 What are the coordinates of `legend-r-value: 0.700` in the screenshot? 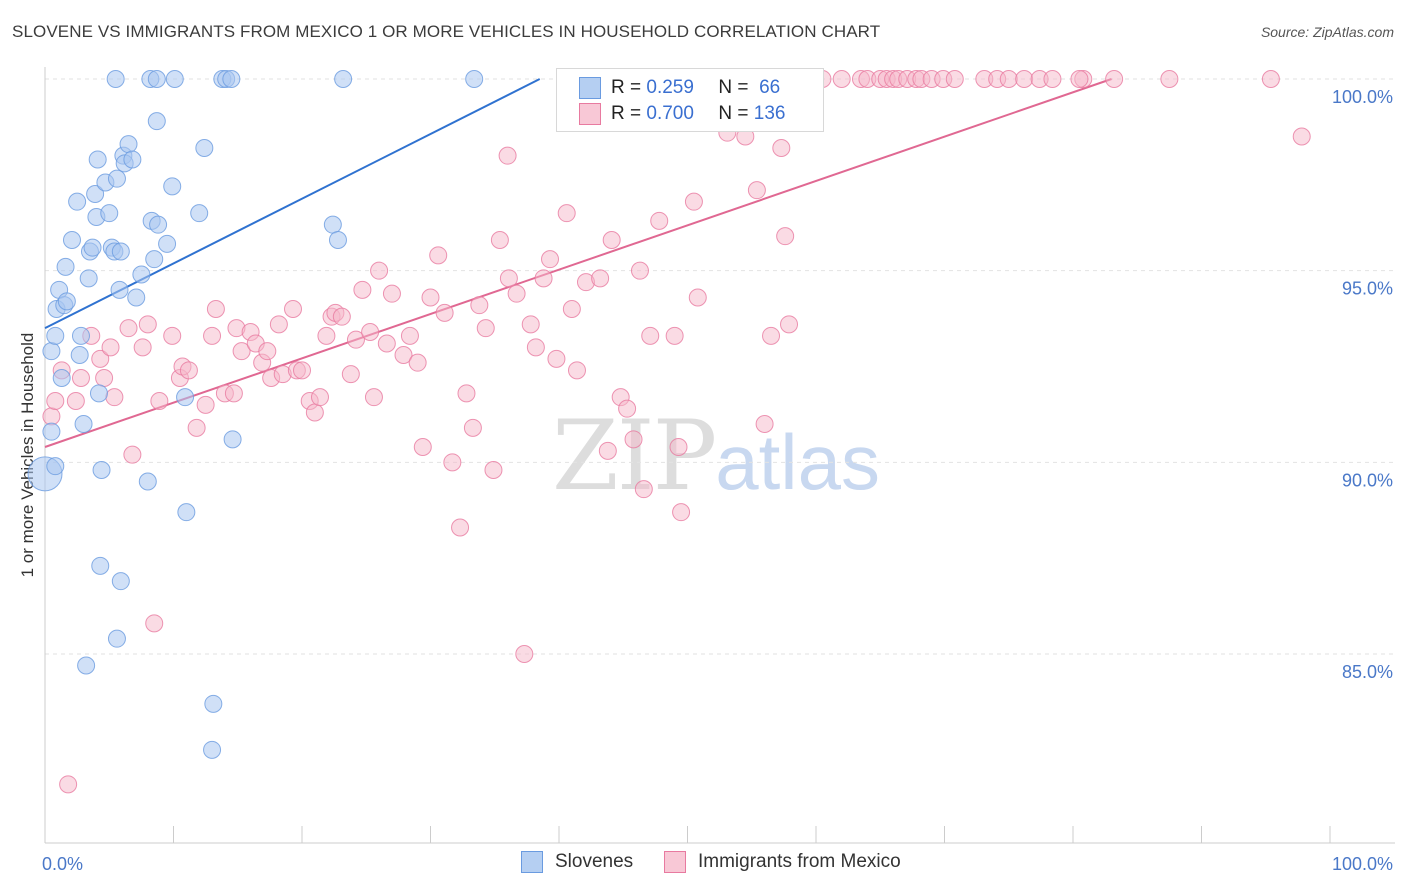 It's located at (670, 113).